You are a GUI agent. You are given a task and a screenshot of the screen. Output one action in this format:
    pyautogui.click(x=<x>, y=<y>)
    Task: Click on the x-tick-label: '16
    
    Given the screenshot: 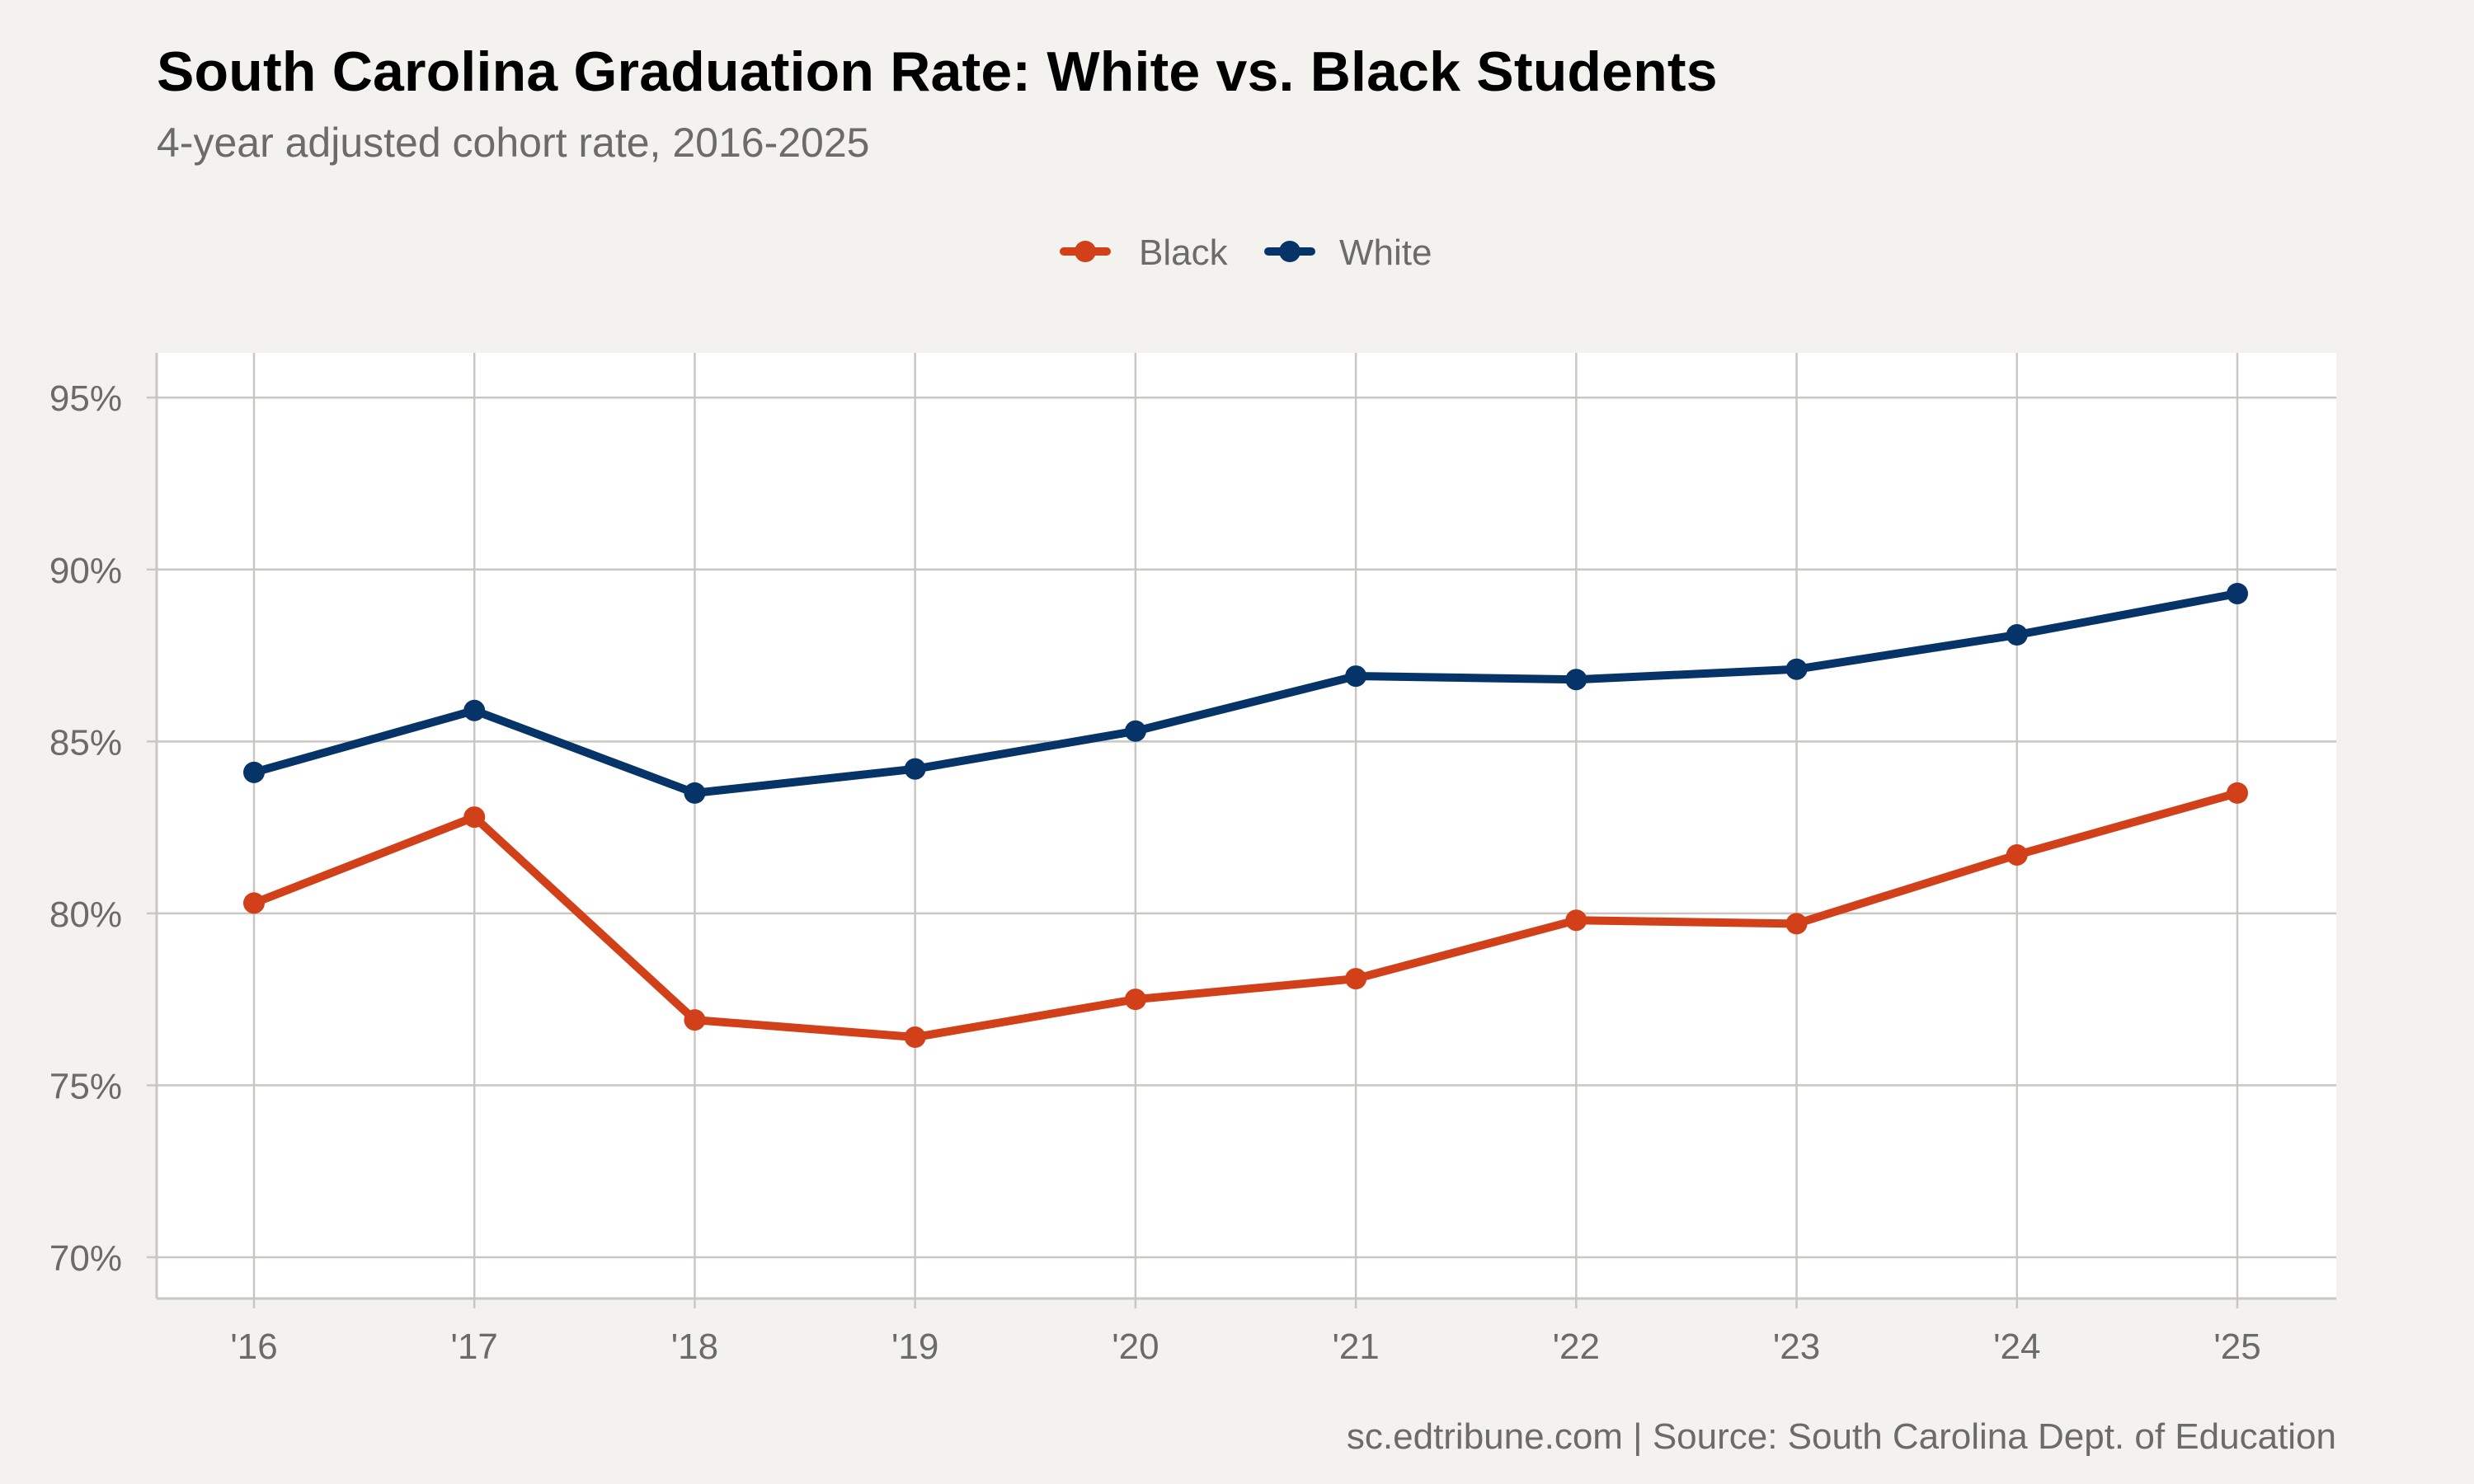 What is the action you would take?
    pyautogui.click(x=253, y=1347)
    